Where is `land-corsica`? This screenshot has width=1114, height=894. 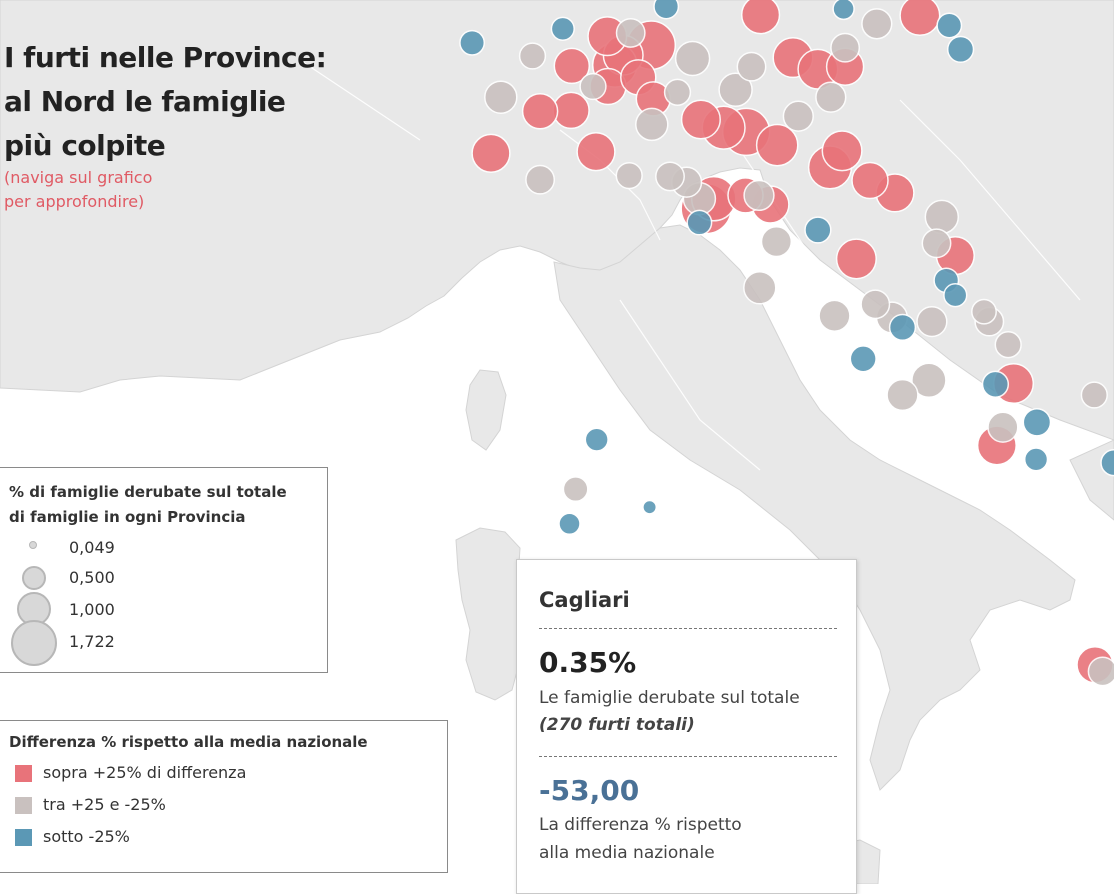
land-corsica is located at coordinates (486, 410).